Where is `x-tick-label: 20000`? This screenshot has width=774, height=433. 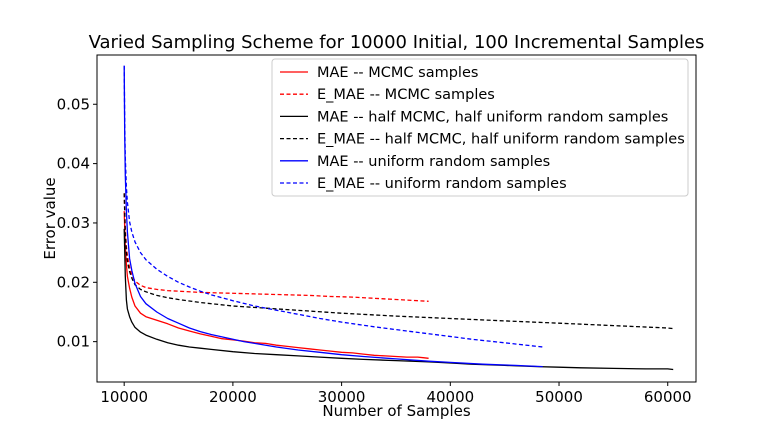
x-tick-label: 20000 is located at coordinates (233, 397).